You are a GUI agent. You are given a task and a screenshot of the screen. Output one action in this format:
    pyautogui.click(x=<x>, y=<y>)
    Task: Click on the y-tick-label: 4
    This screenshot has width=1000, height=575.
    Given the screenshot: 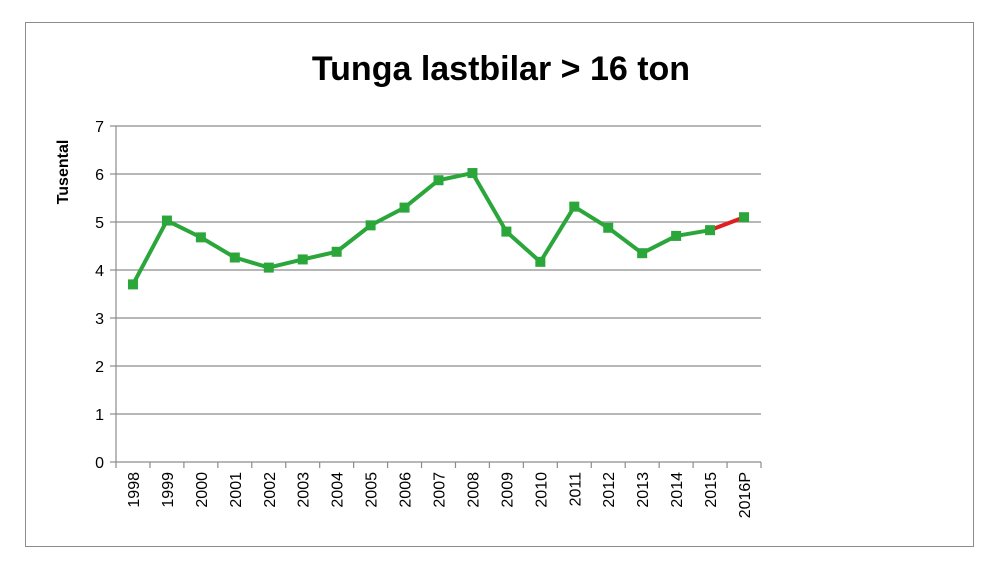 What is the action you would take?
    pyautogui.click(x=99, y=271)
    